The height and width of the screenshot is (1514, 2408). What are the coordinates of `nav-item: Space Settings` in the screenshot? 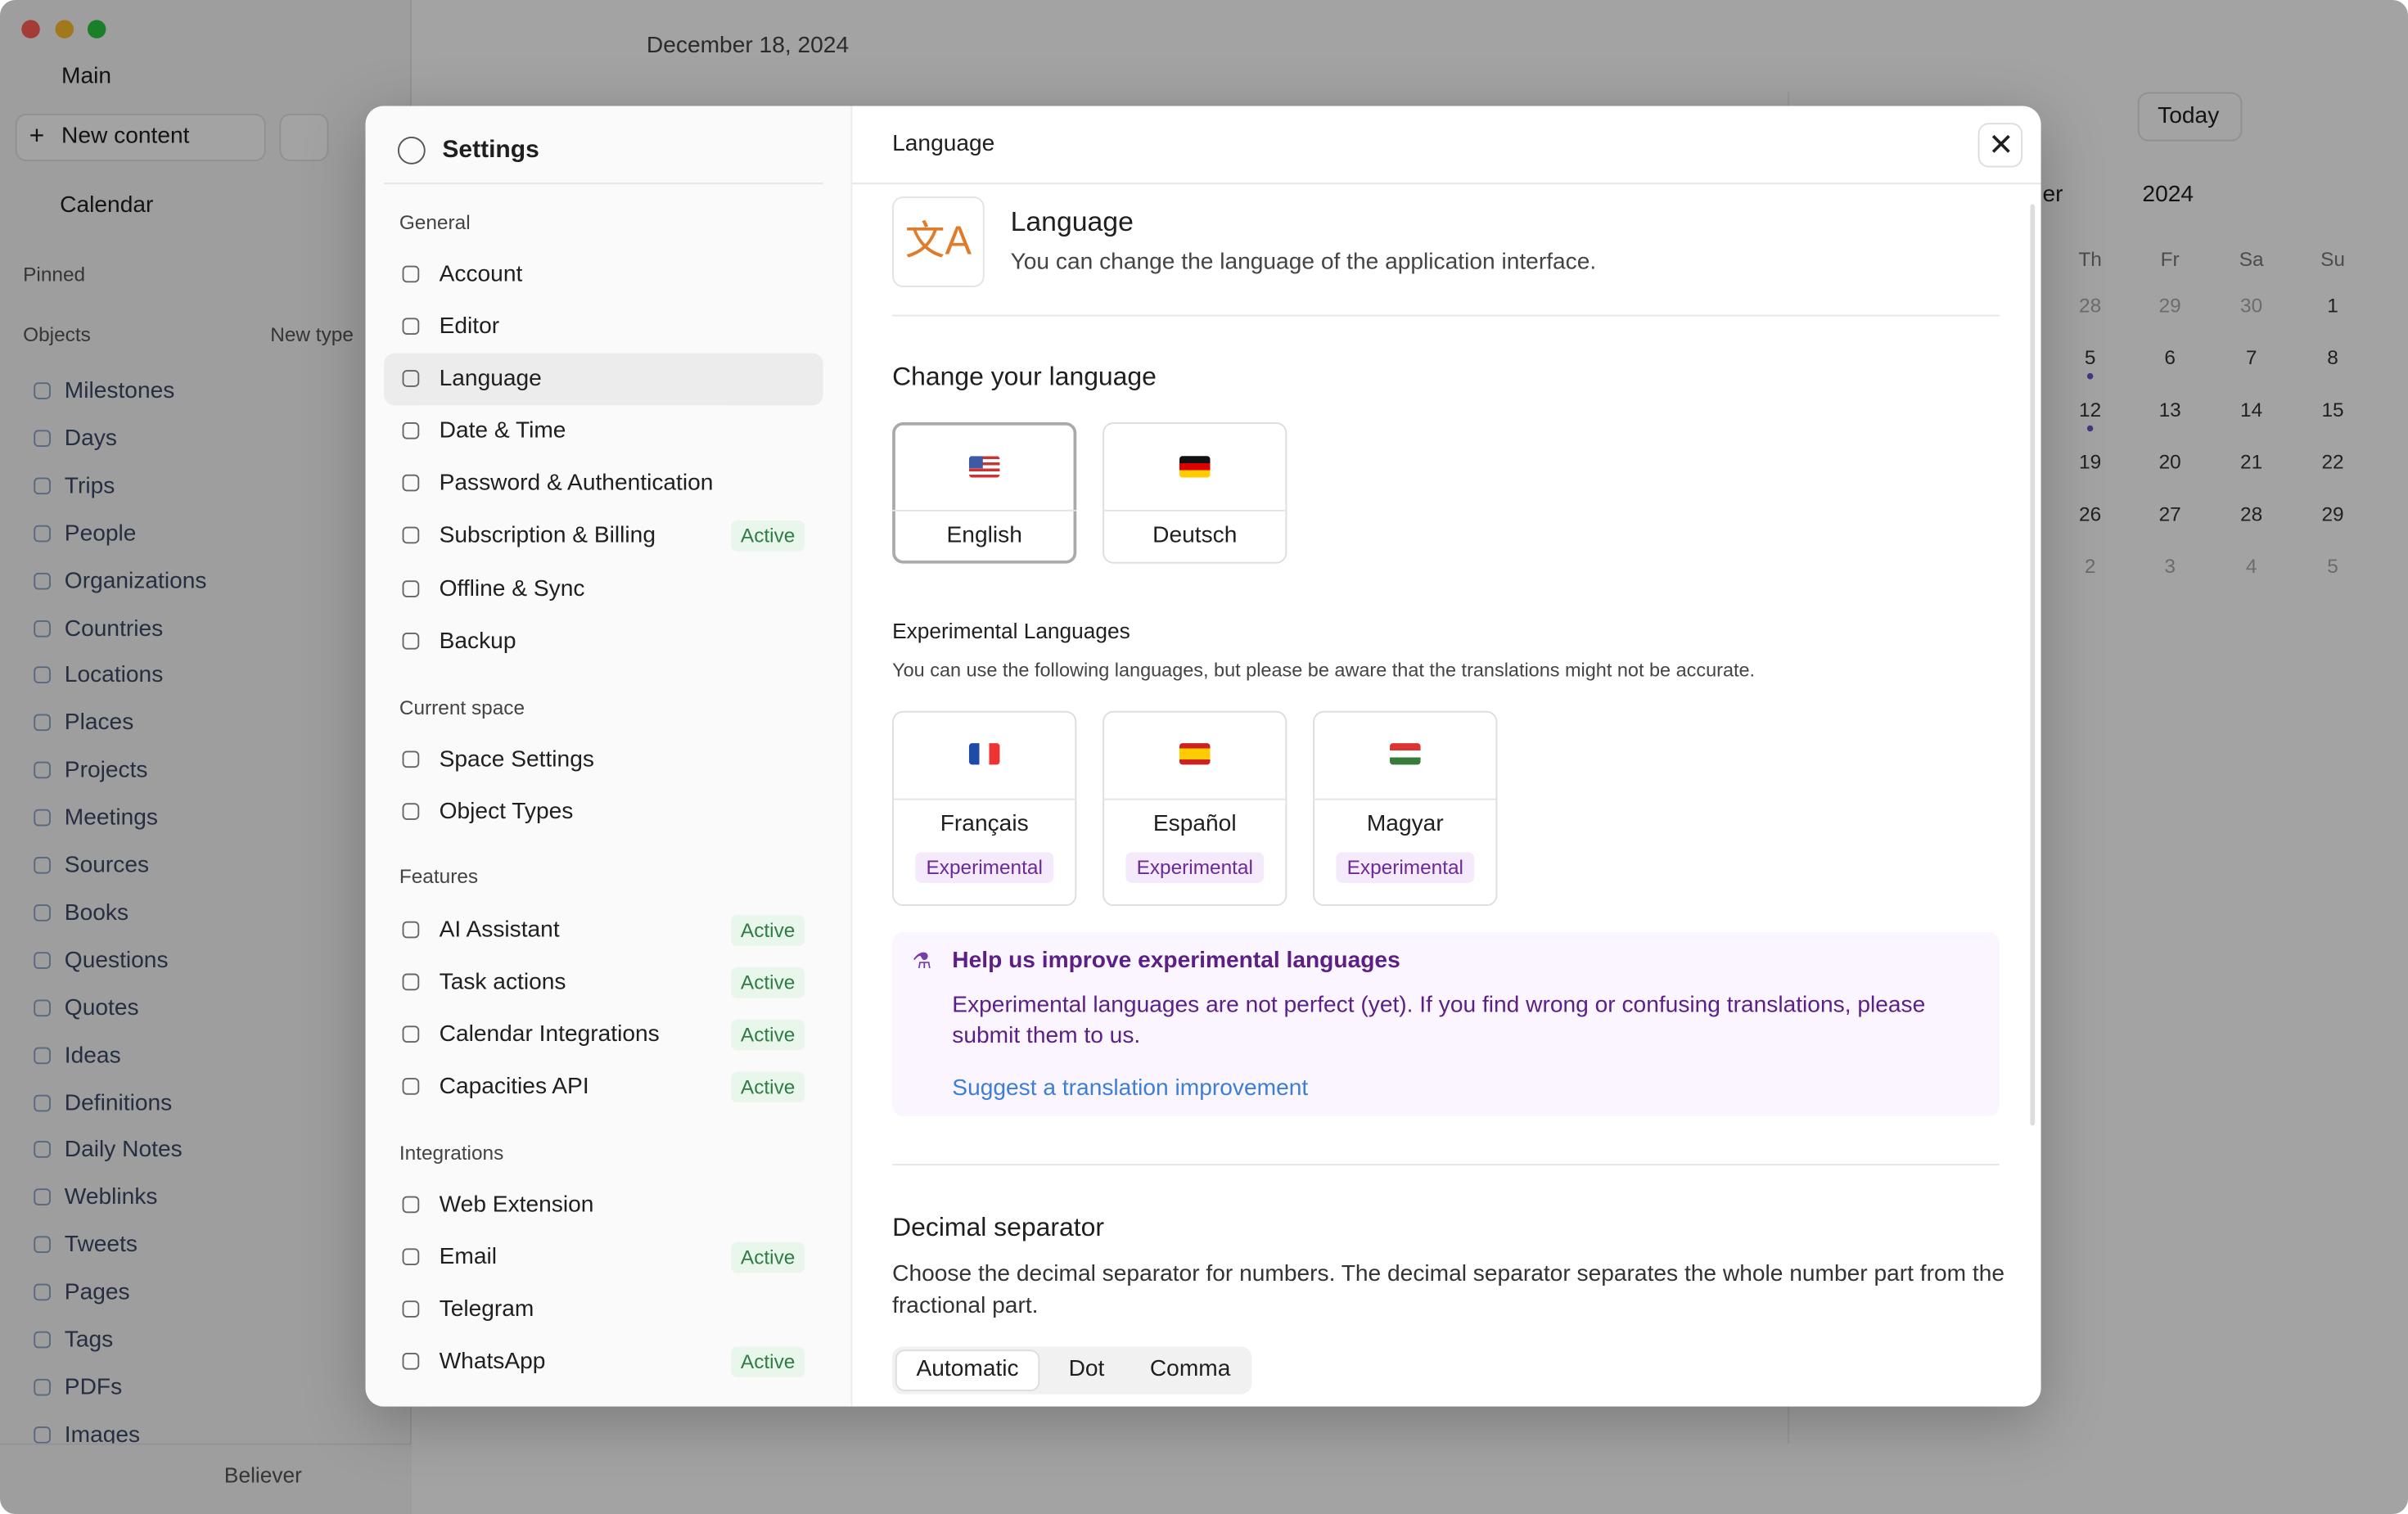 It's located at (516, 759).